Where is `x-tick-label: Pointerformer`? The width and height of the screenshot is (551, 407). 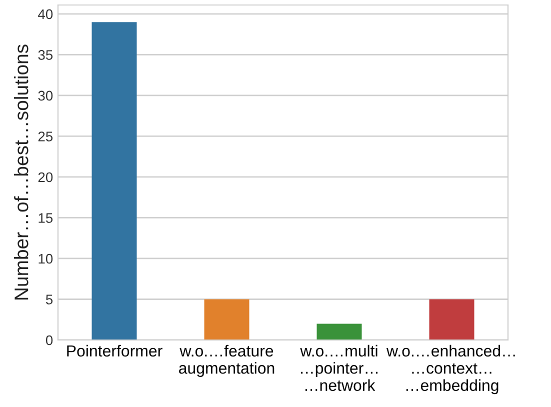
x-tick-label: Pointerformer is located at coordinates (114, 350).